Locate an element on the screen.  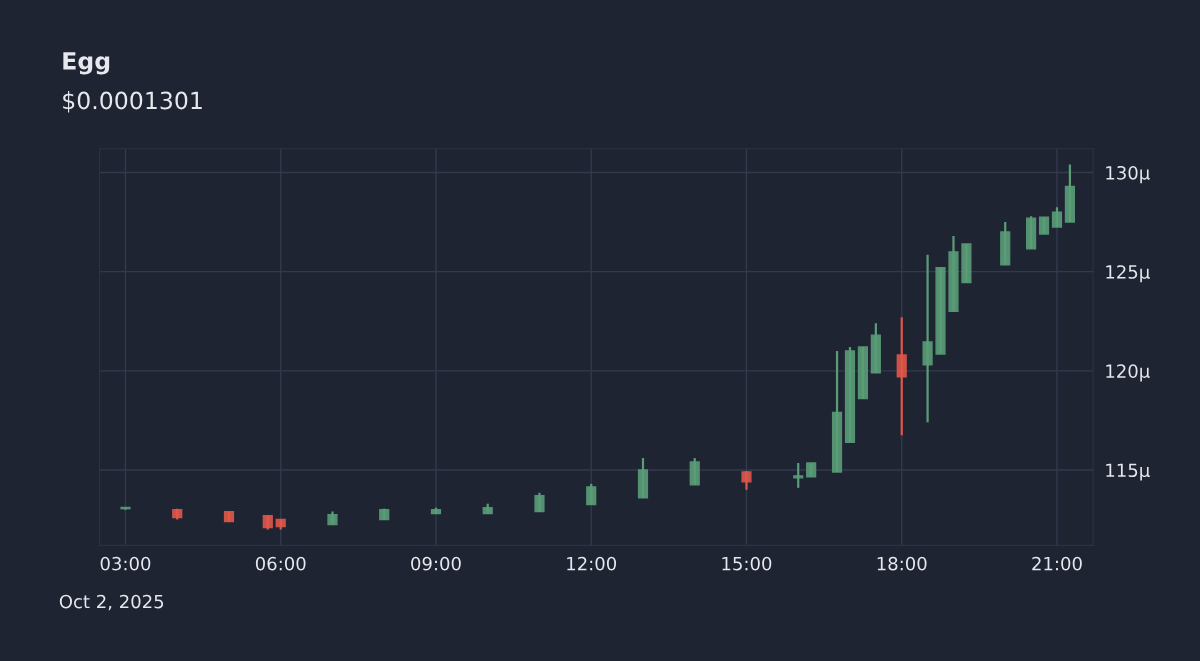
x-tick-label: 12:00 is located at coordinates (592, 563).